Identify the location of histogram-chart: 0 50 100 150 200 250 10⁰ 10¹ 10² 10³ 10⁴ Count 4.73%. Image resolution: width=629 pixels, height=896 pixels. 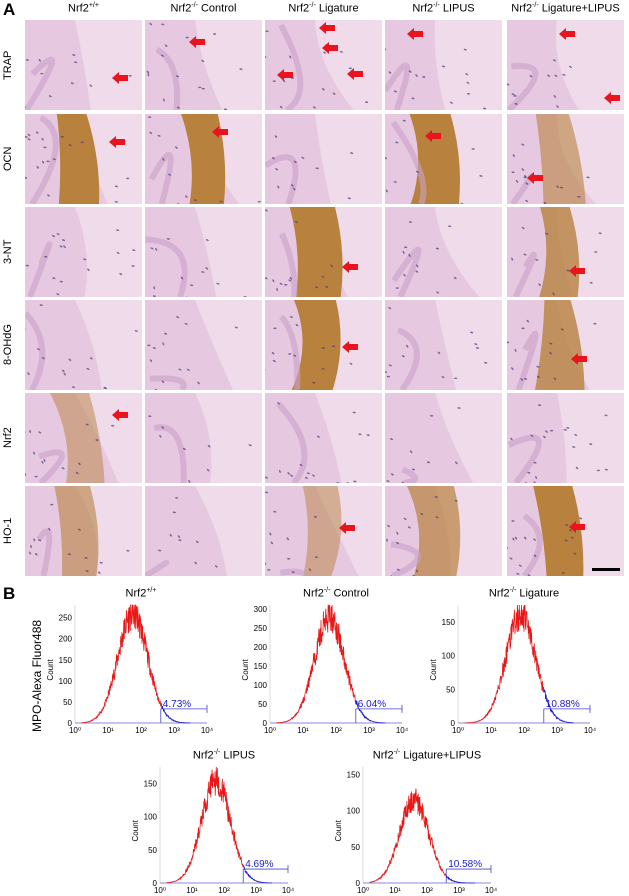
(130, 669).